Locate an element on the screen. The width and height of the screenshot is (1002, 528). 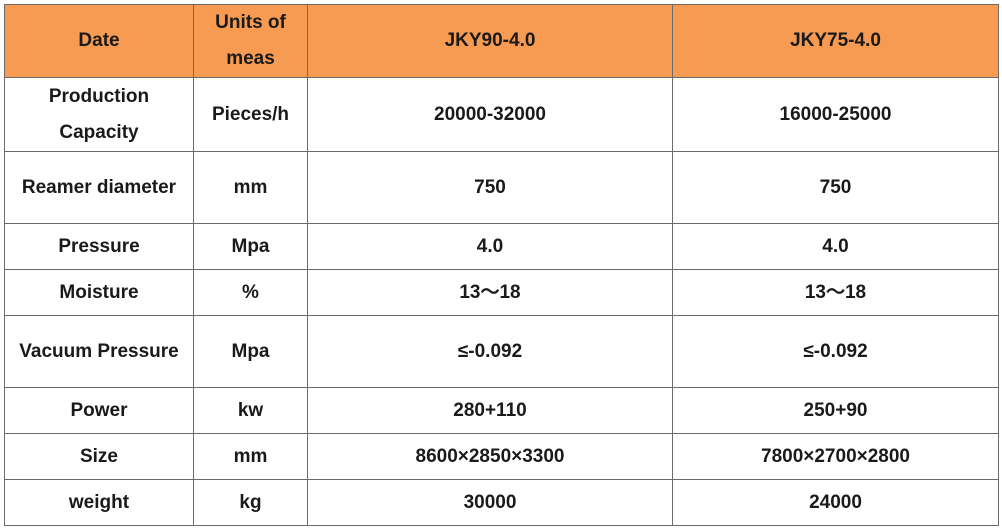
table-cell: Reamer diameter is located at coordinates (99, 187).